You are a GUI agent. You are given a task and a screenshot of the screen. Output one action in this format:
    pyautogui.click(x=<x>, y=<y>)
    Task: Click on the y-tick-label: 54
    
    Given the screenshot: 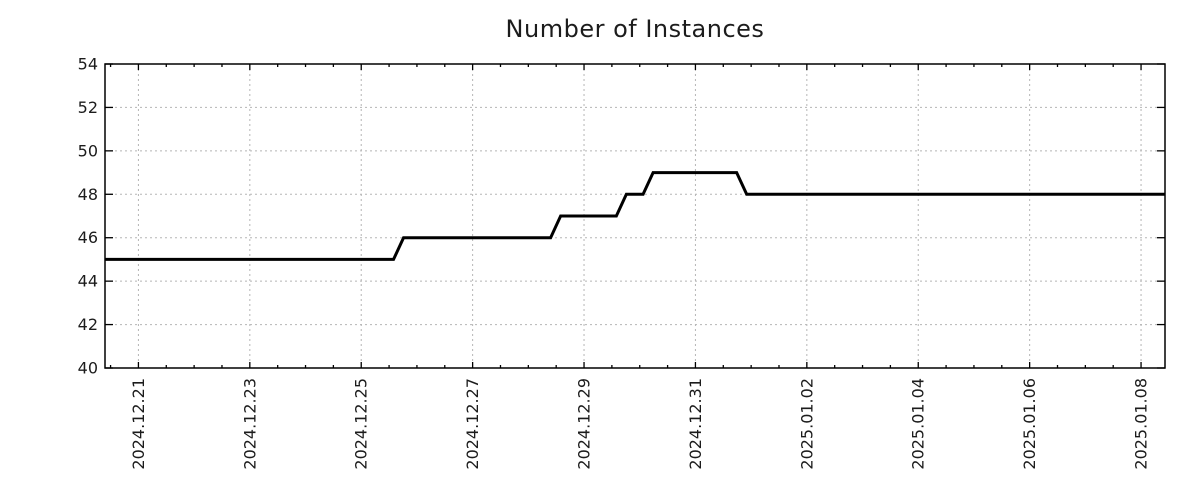 What is the action you would take?
    pyautogui.click(x=88, y=64)
    